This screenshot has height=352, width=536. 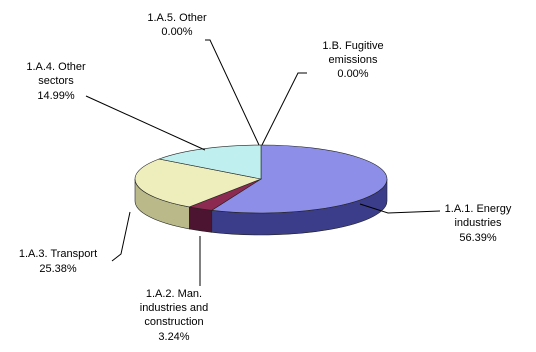 I want to click on label-fugitive-line-2: emissions, so click(x=353, y=60).